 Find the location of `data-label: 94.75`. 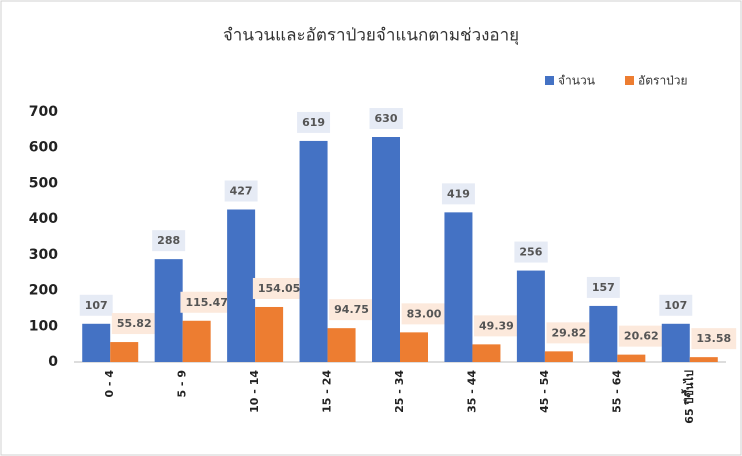

data-label: 94.75 is located at coordinates (351, 309).